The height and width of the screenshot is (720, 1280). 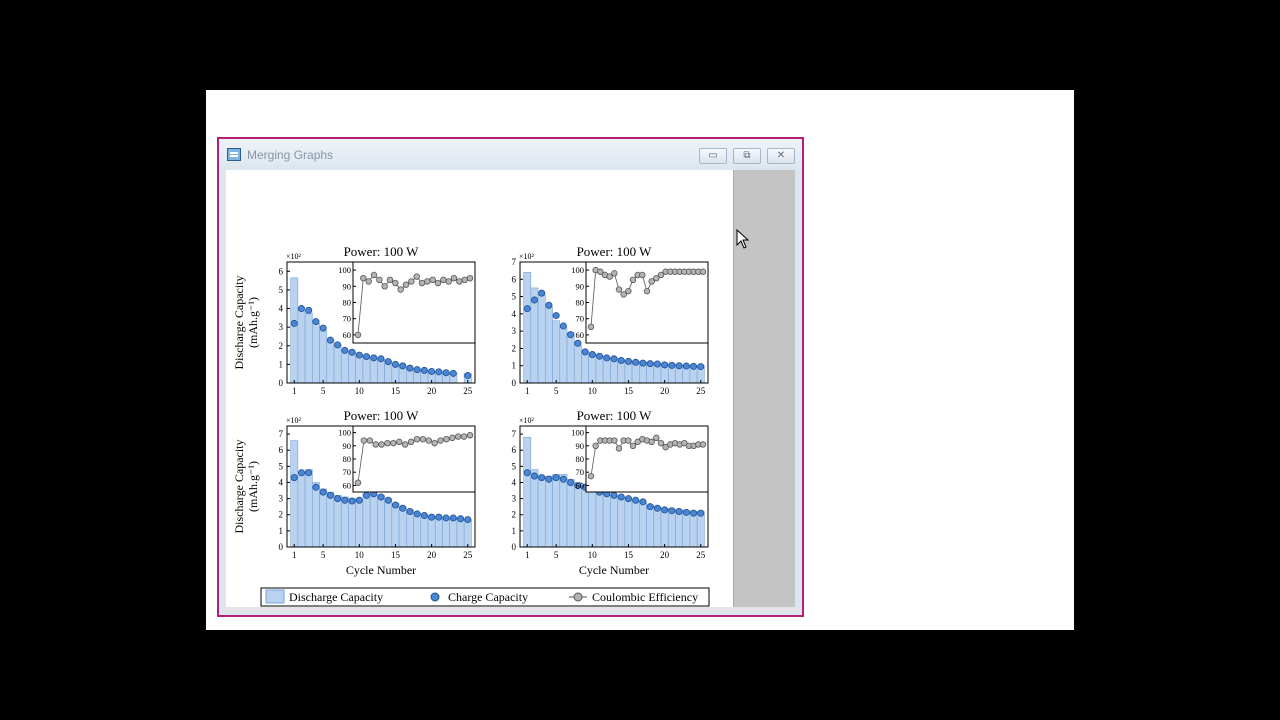 I want to click on legend-label-discharge: Discharge Capacity, so click(x=336, y=597).